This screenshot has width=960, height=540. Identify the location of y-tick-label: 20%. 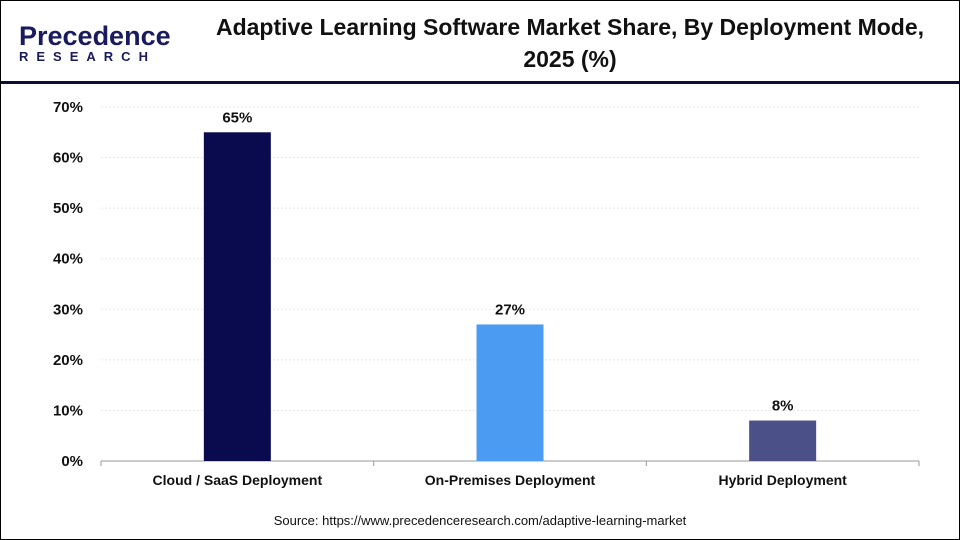
(68, 360).